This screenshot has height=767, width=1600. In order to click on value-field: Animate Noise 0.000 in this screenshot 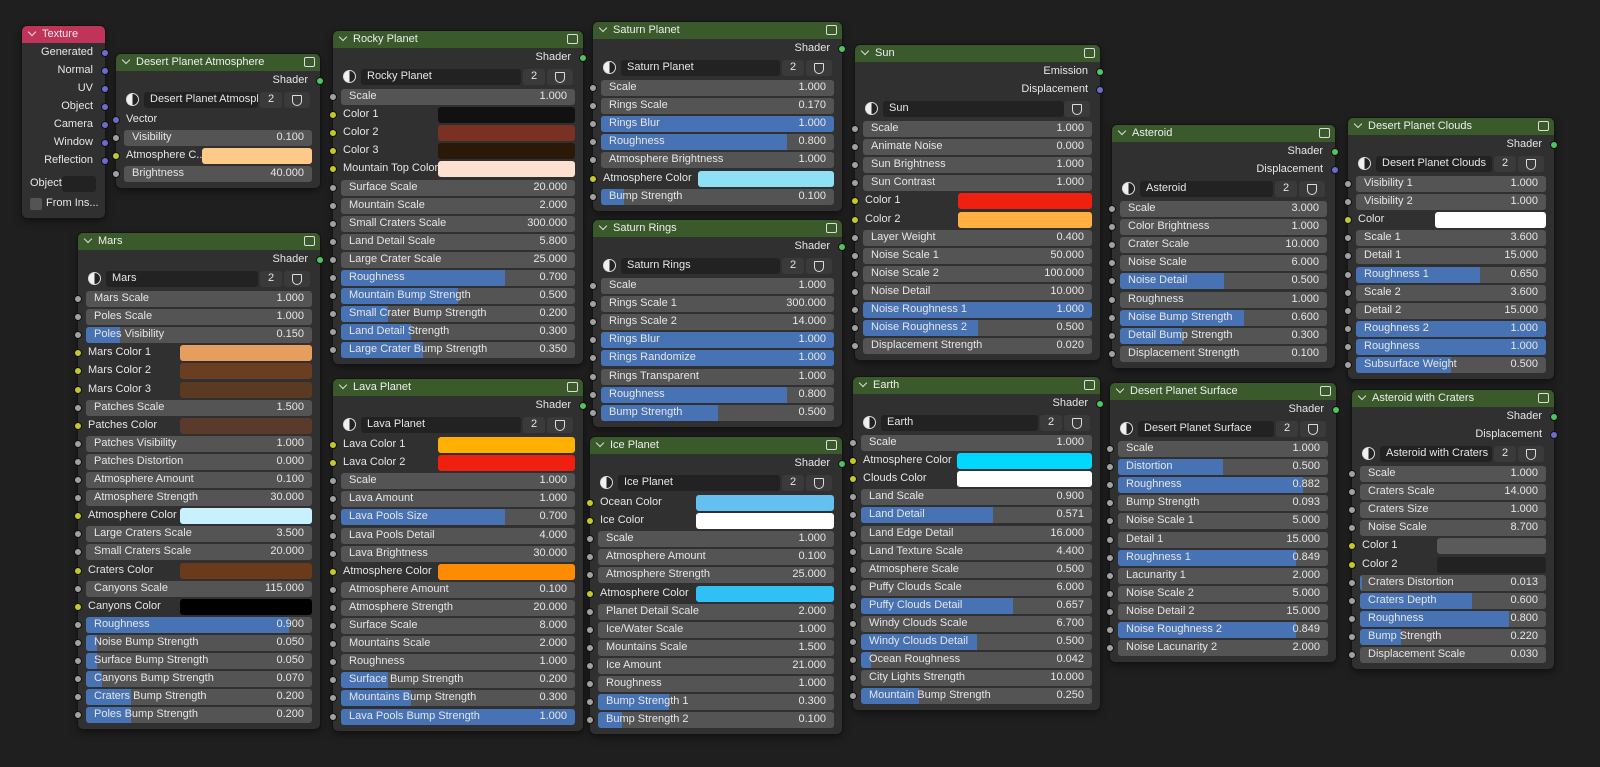, I will do `click(977, 147)`.